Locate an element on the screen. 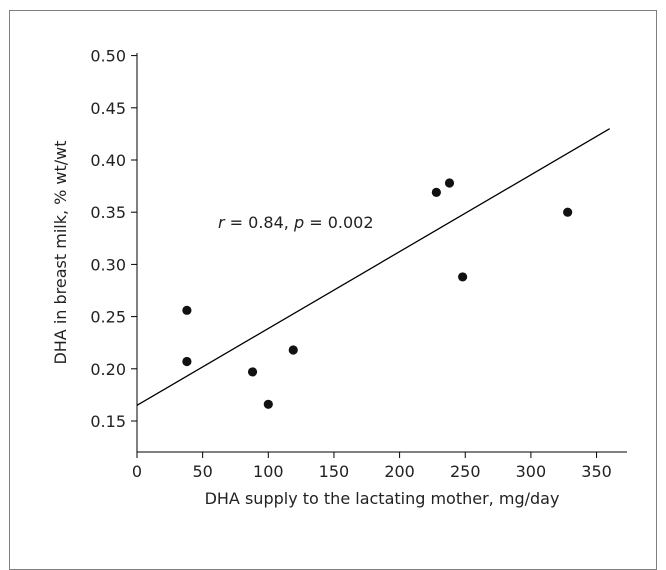 This screenshot has width=666, height=570. x-tick-label: 300 is located at coordinates (531, 471).